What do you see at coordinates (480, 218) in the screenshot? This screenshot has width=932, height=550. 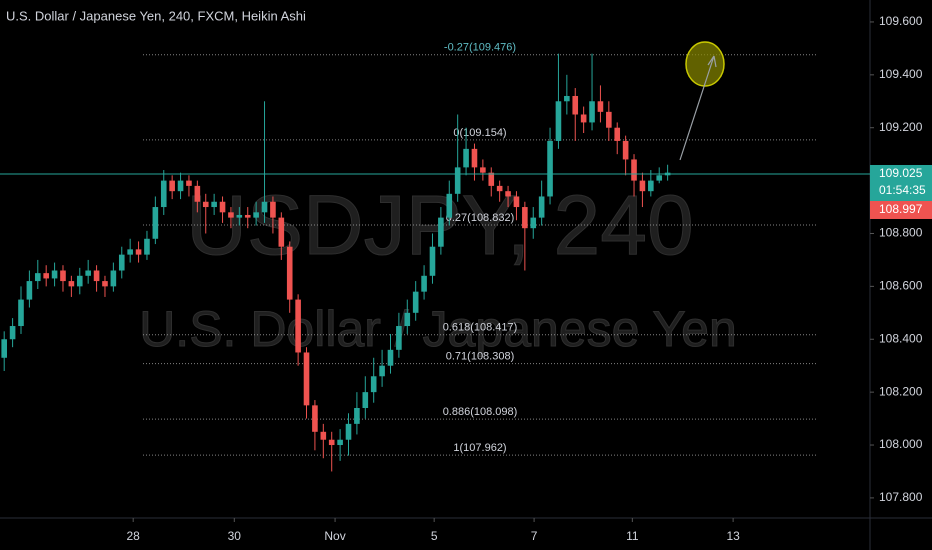 I see `fib-label: 0.27(108.832)` at bounding box center [480, 218].